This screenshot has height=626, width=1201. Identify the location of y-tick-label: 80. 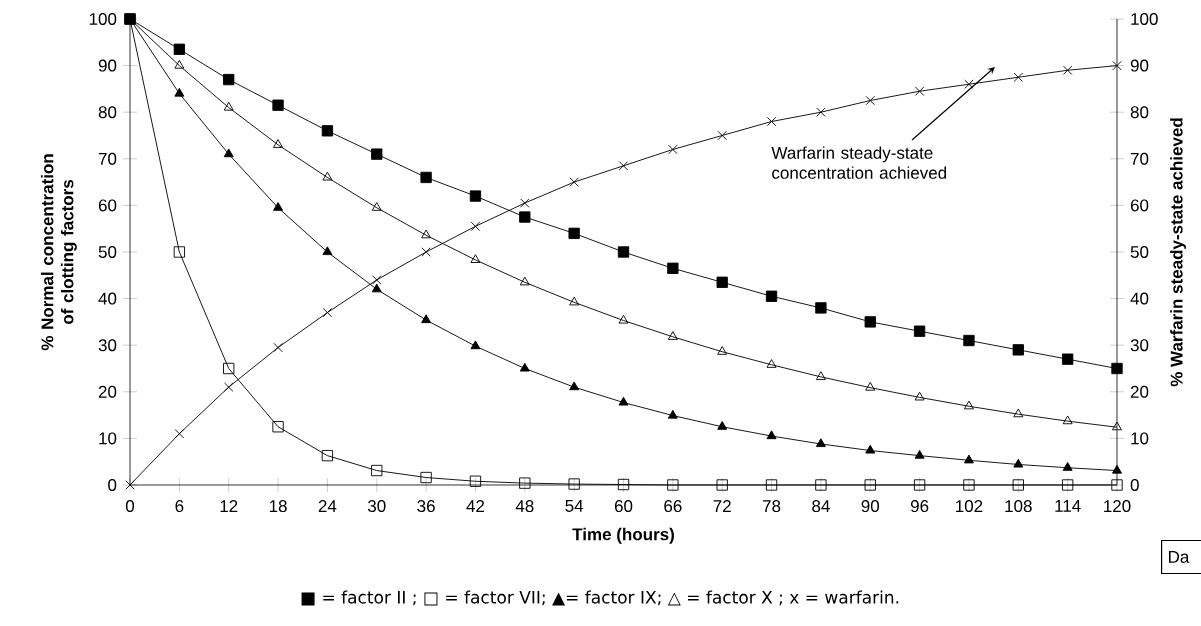
(107, 112).